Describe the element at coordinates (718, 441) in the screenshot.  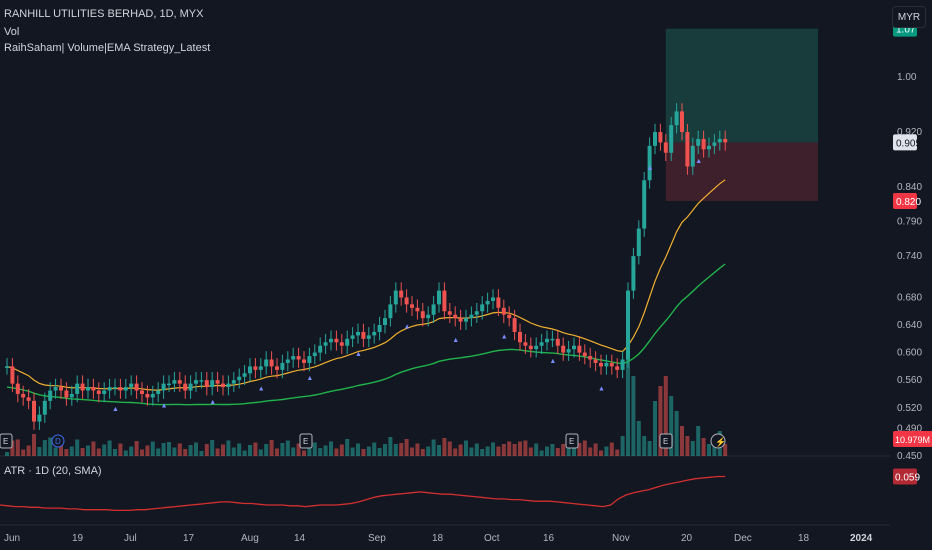
I see `news-marker` at that location.